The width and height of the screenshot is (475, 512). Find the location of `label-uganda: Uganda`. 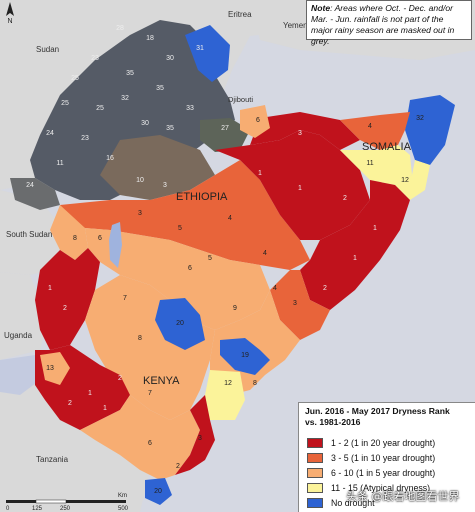

label-uganda: Uganda is located at coordinates (18, 335).